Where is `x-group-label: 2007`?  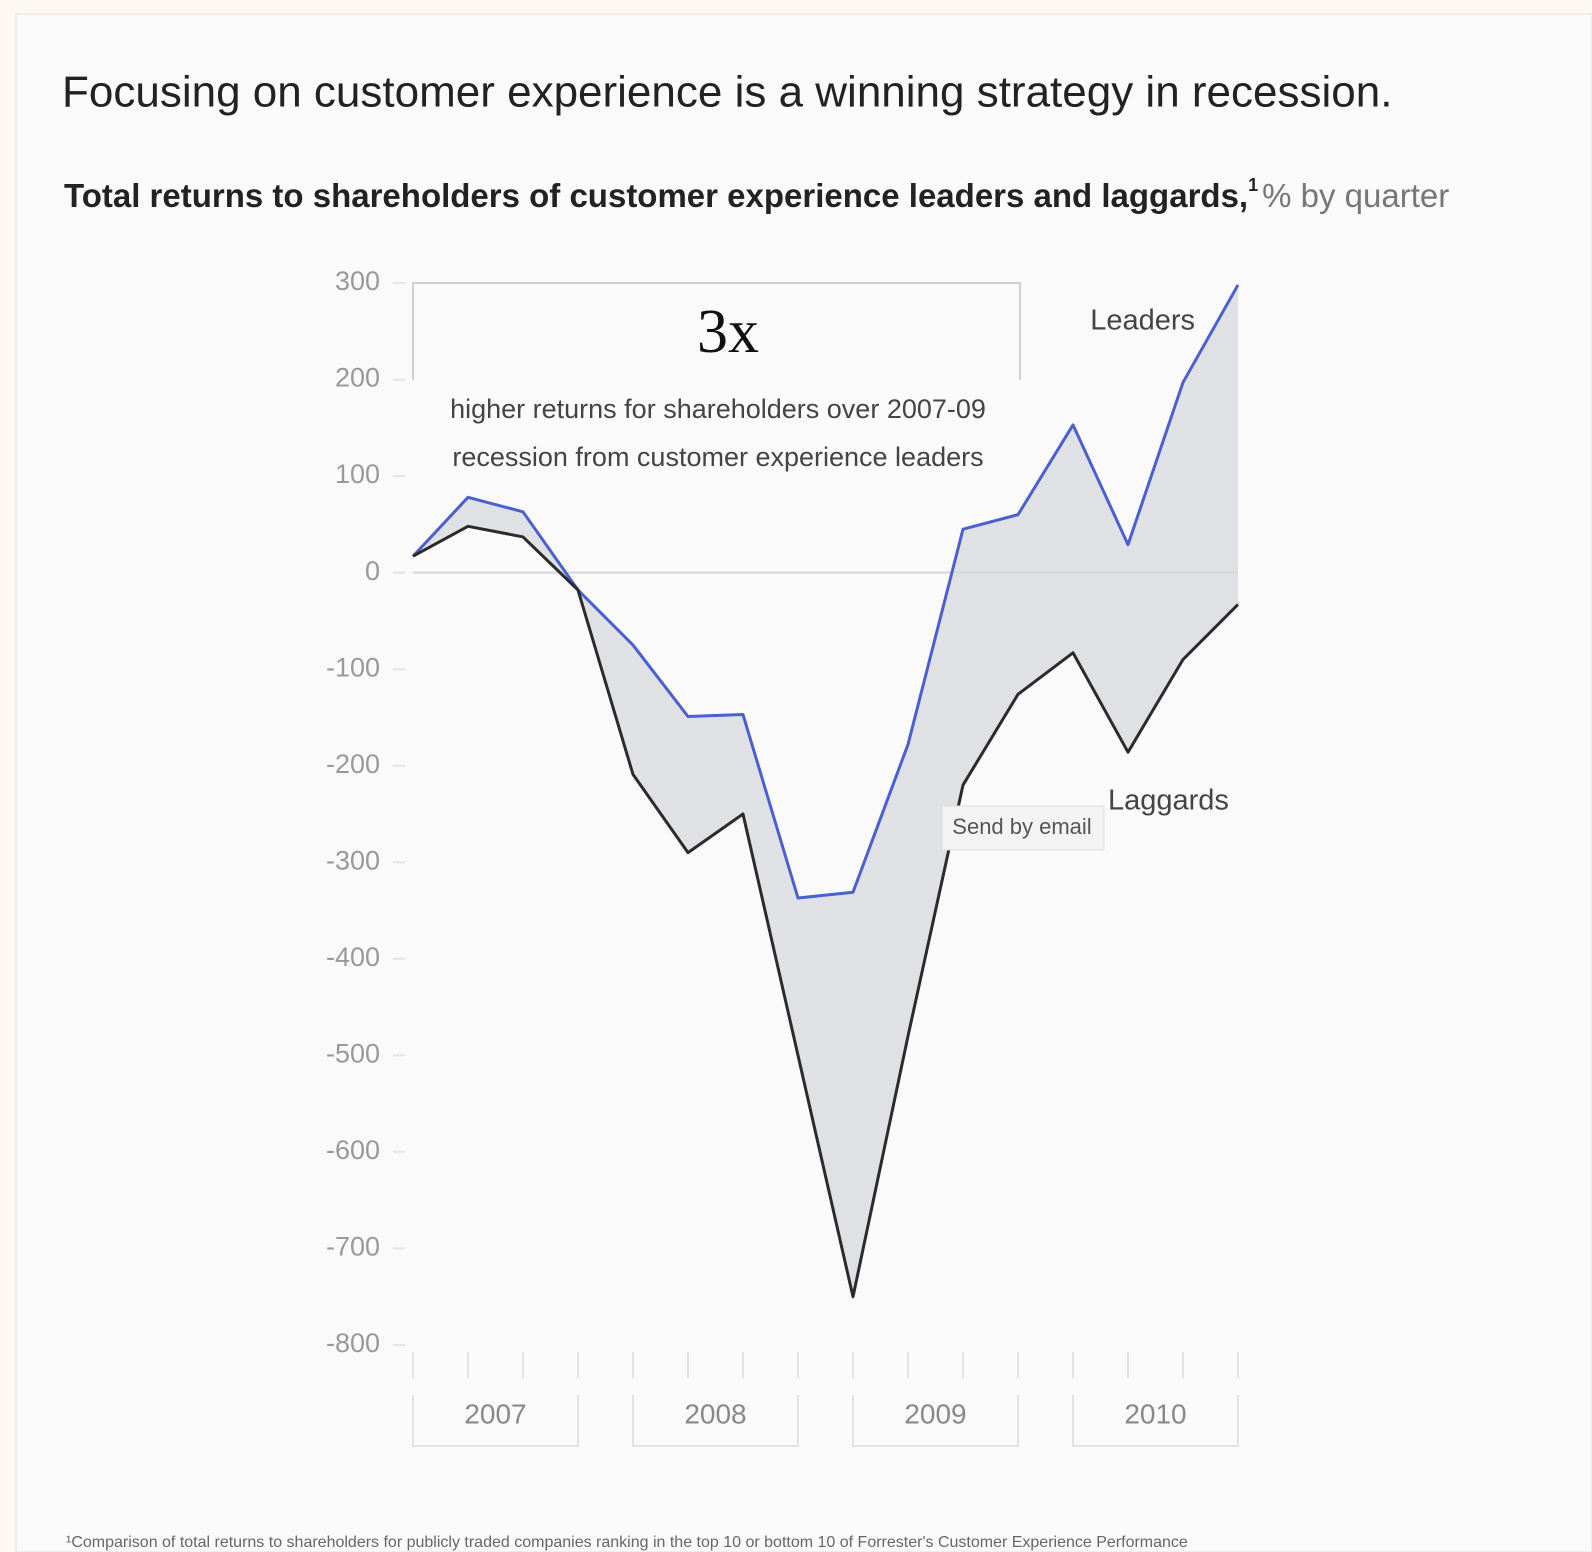 x-group-label: 2007 is located at coordinates (495, 1413).